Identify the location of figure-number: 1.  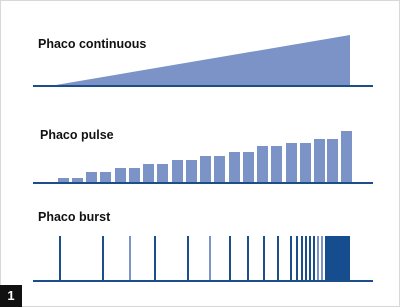
(10, 295).